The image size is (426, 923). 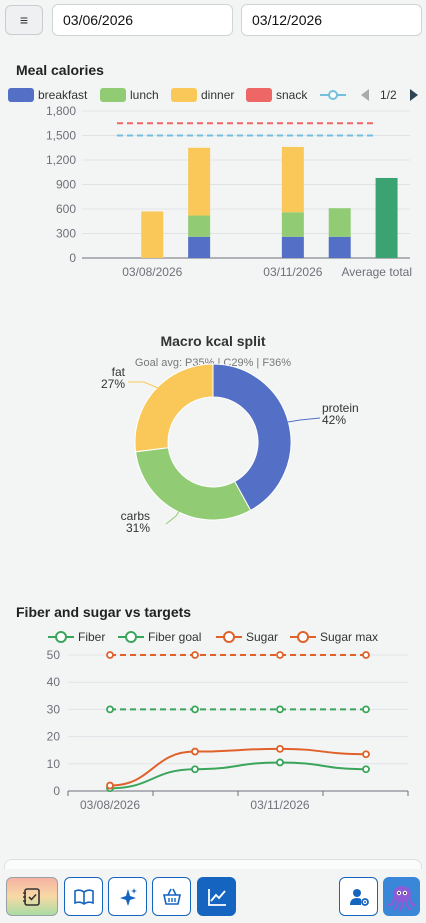 I want to click on slice-pct-protein: 42%, so click(x=334, y=420).